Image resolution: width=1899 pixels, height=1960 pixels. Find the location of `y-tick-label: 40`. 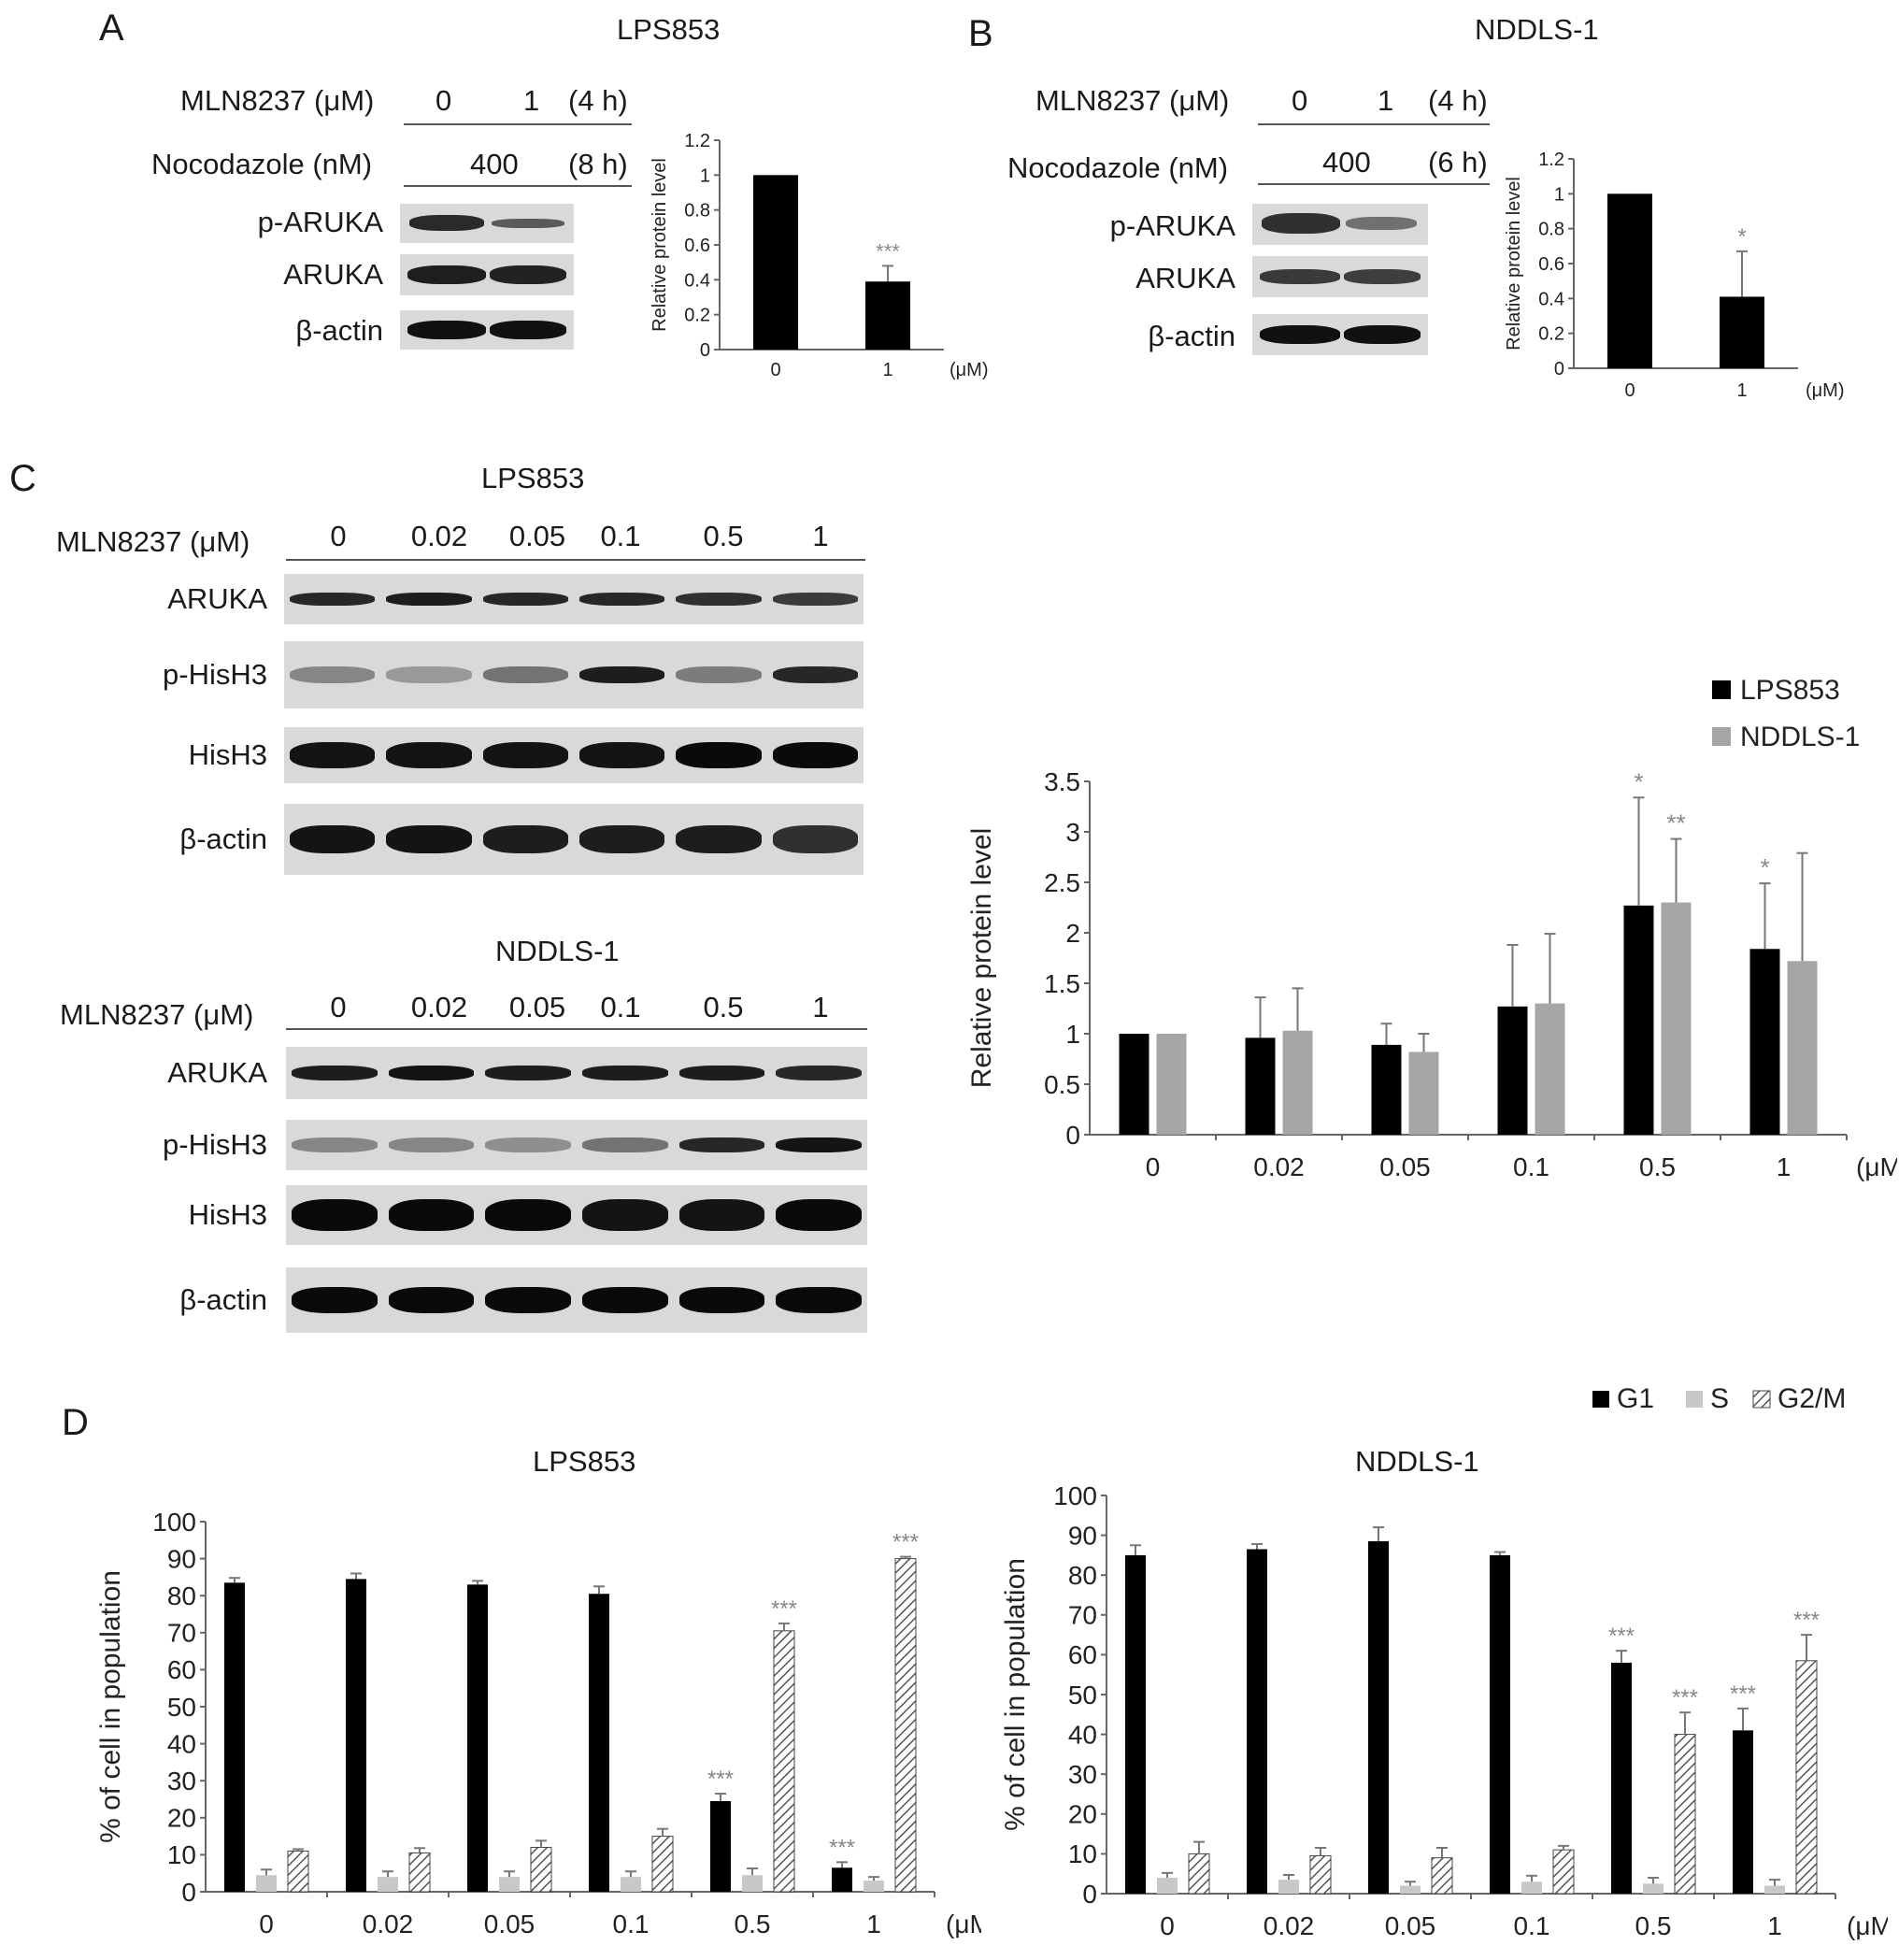

y-tick-label: 40 is located at coordinates (1082, 1734).